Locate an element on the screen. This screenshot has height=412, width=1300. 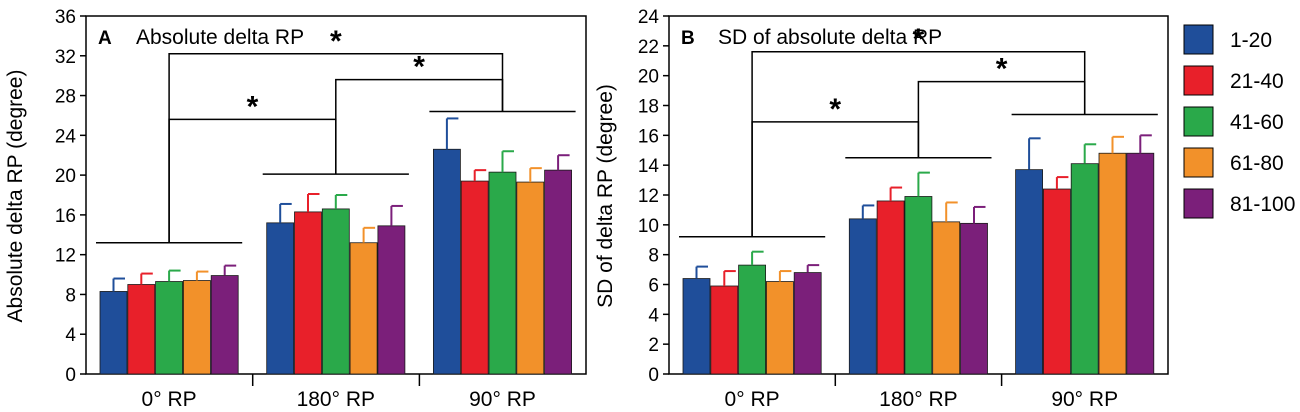
panel-a-y-tick-label: 28 is located at coordinates (65, 97).